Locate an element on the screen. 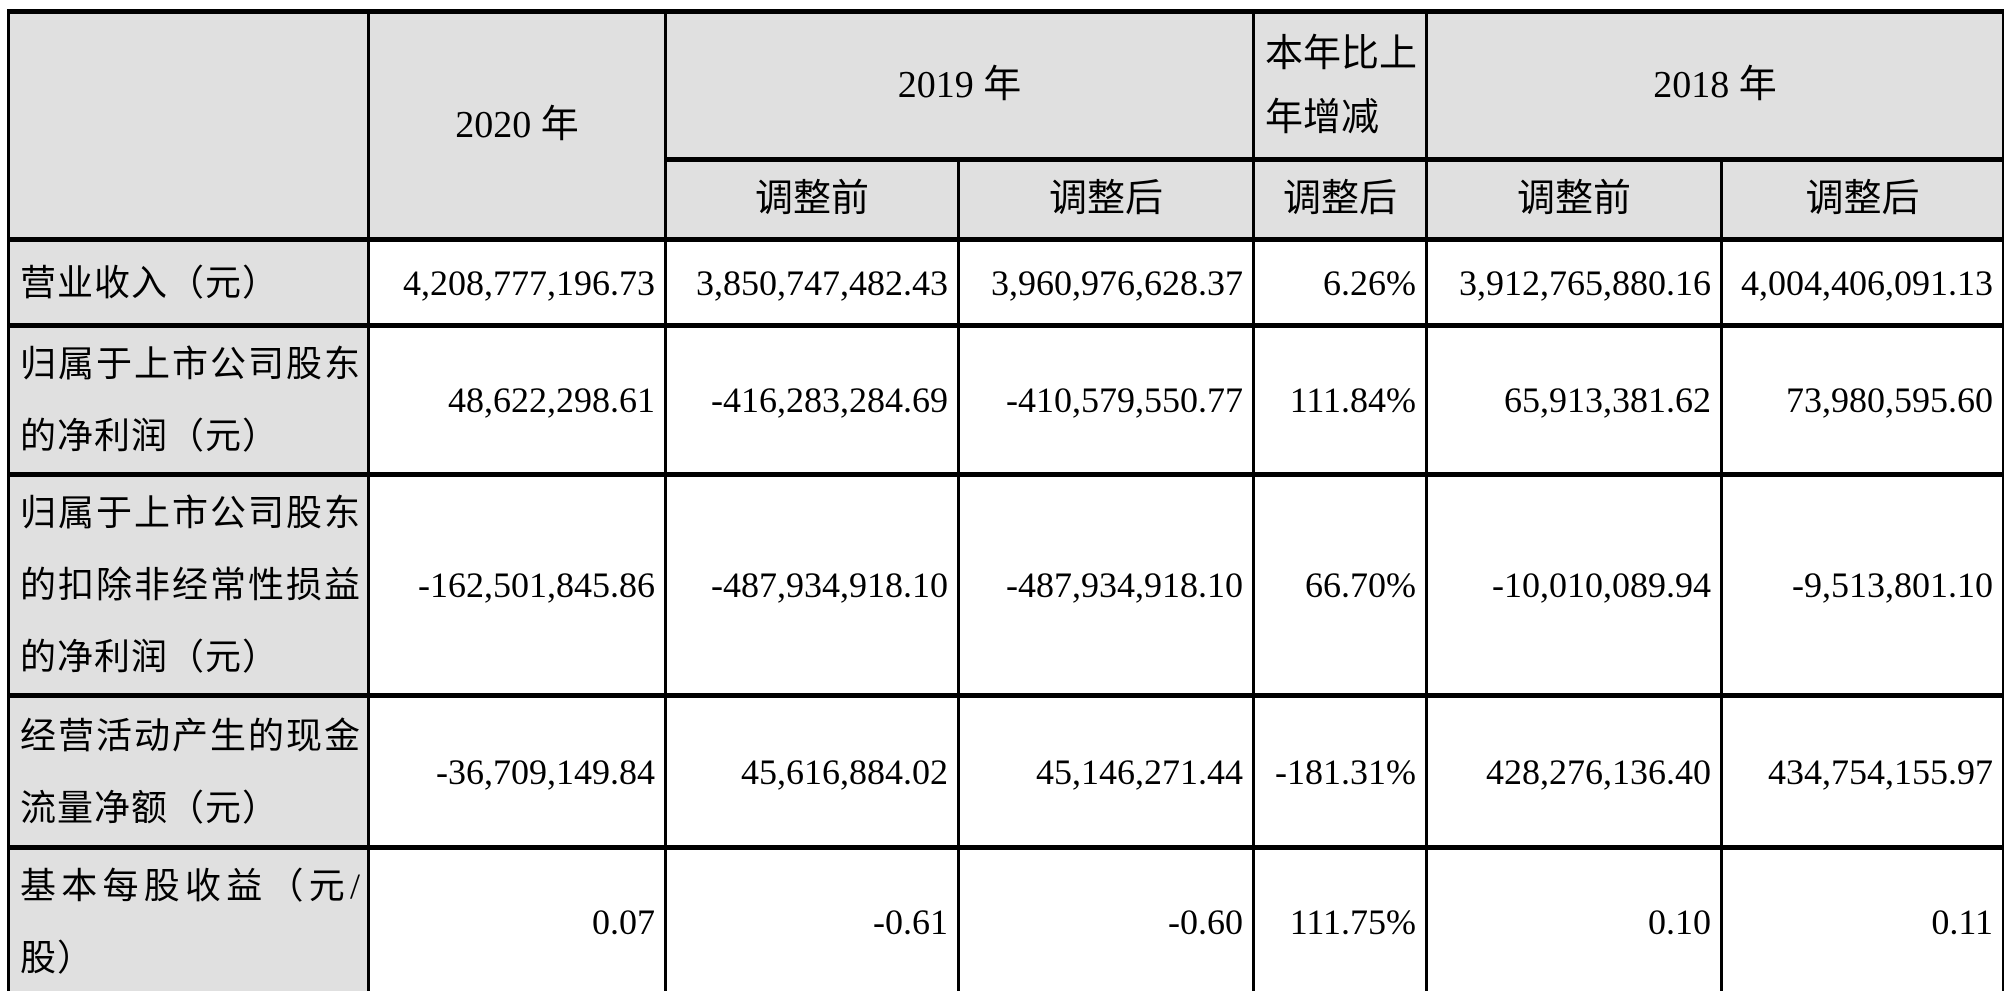 This screenshot has height=991, width=2004. value-change: 111.75% is located at coordinates (1340, 918).